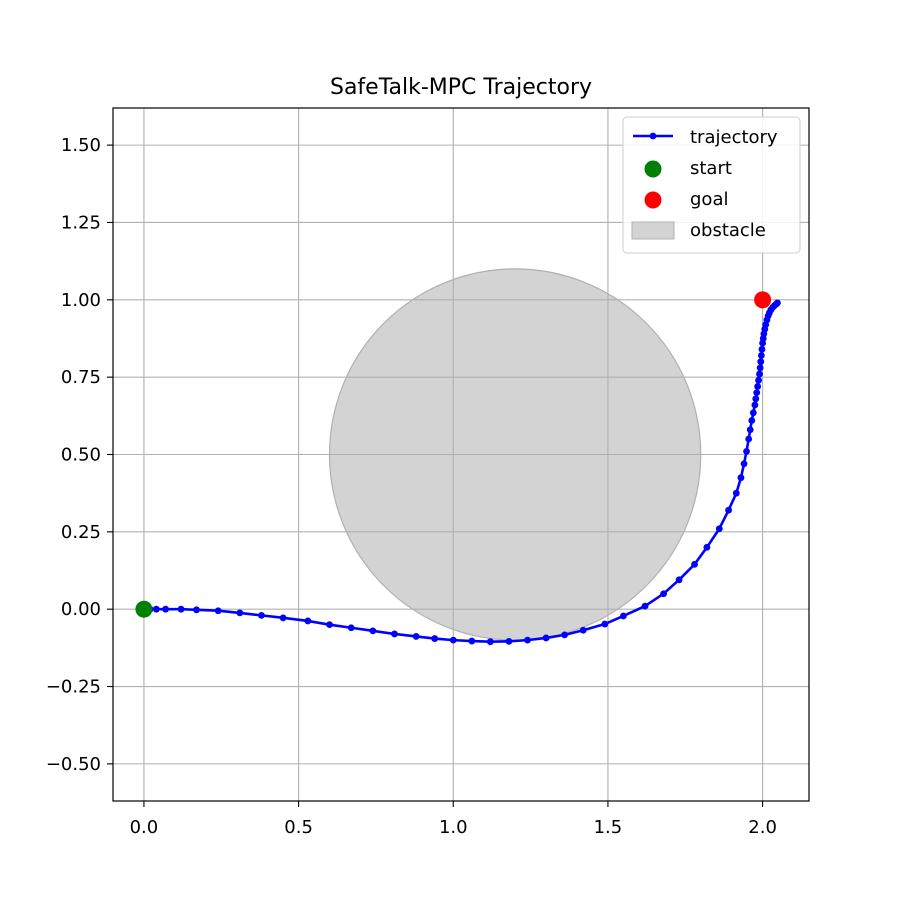 The image size is (900, 900). I want to click on x-tick-label: 2.0, so click(762, 827).